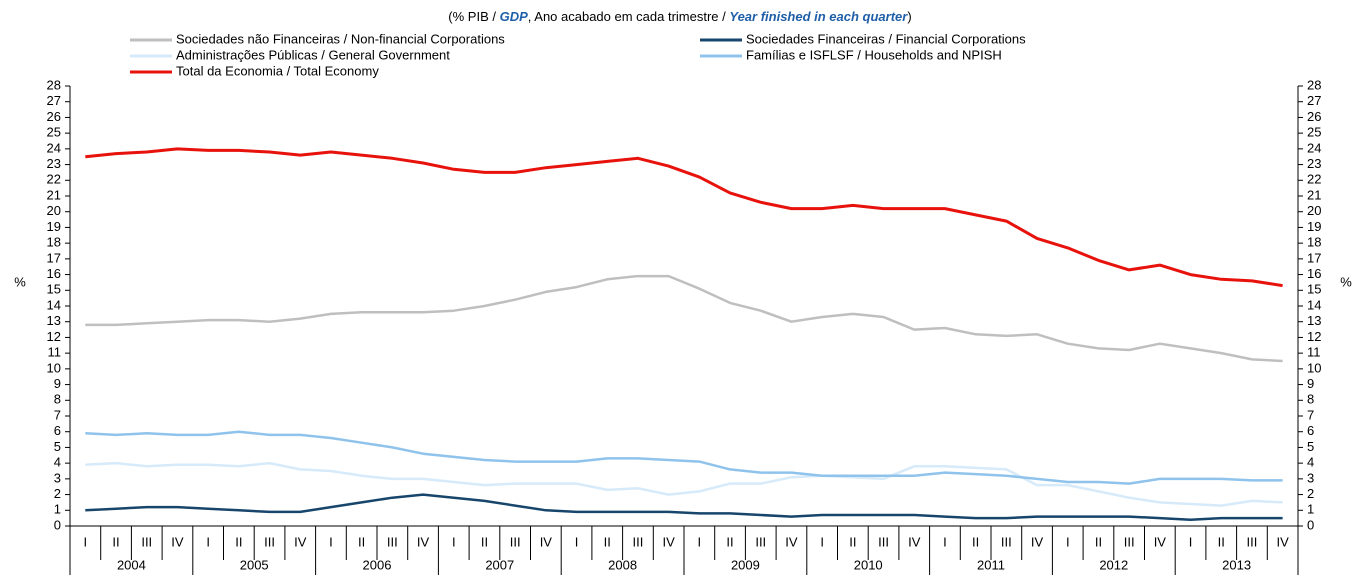 The height and width of the screenshot is (575, 1360). What do you see at coordinates (57, 462) in the screenshot?
I see `y-tick-label: 4` at bounding box center [57, 462].